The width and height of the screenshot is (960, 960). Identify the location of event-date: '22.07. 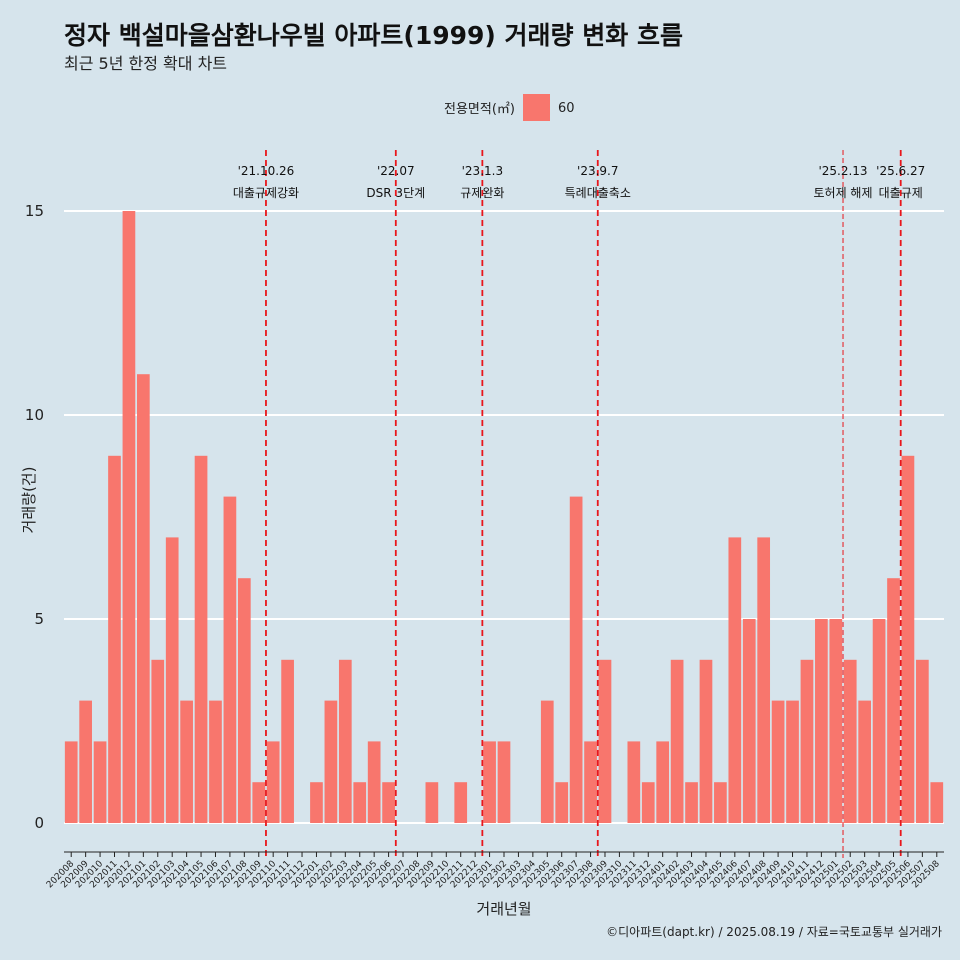
(396, 171).